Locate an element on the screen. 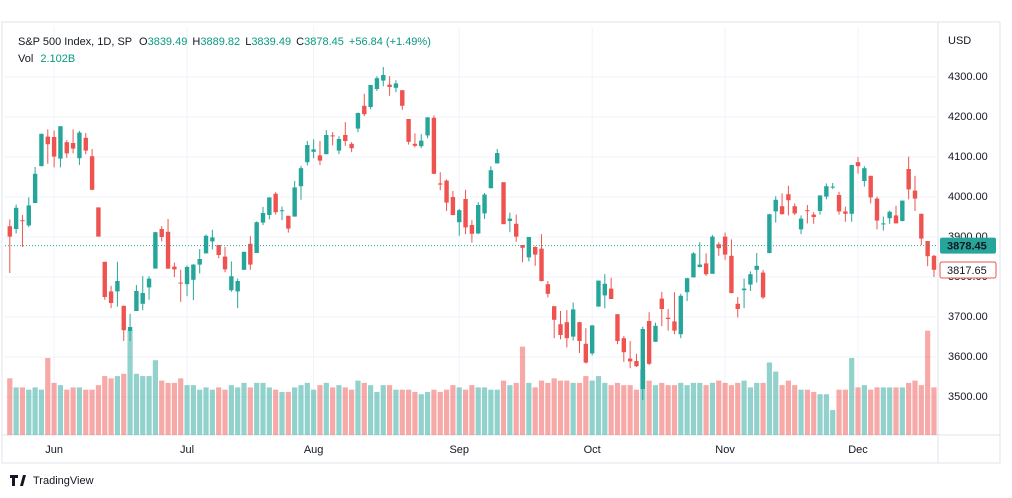 The width and height of the screenshot is (1012, 498). brand-name: TradingView is located at coordinates (63, 481).